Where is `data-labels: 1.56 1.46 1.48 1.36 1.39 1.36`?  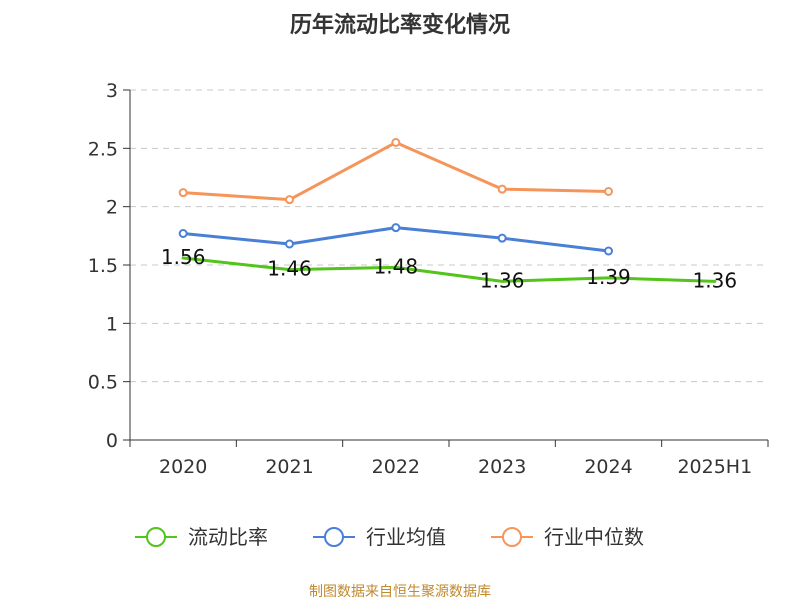
data-labels: 1.56 1.46 1.48 1.36 1.39 1.36 is located at coordinates (449, 268).